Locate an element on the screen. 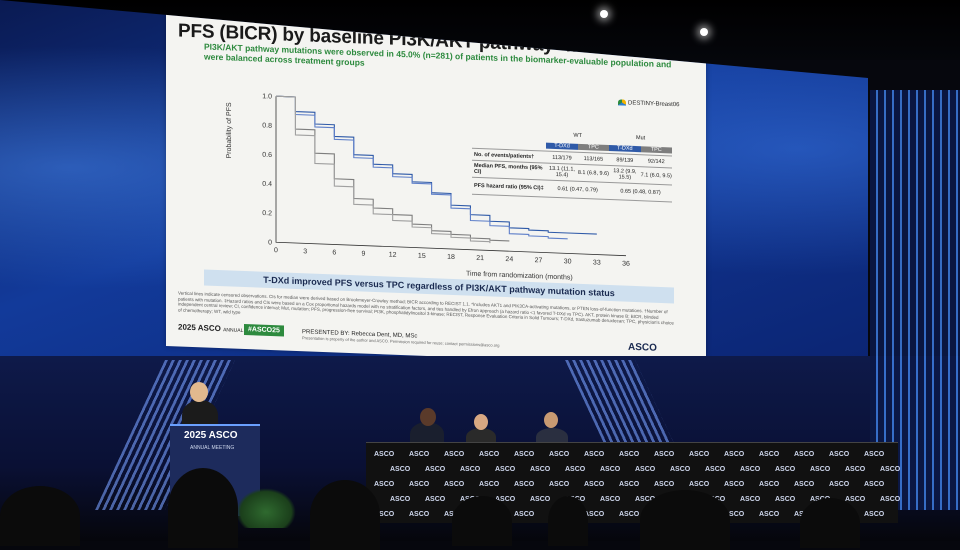 The height and width of the screenshot is (550, 960). x-tick-label: 18 is located at coordinates (451, 257).